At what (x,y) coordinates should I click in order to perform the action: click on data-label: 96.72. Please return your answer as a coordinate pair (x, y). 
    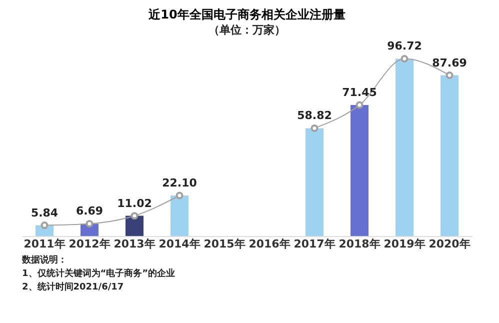
    Looking at the image, I should click on (404, 46).